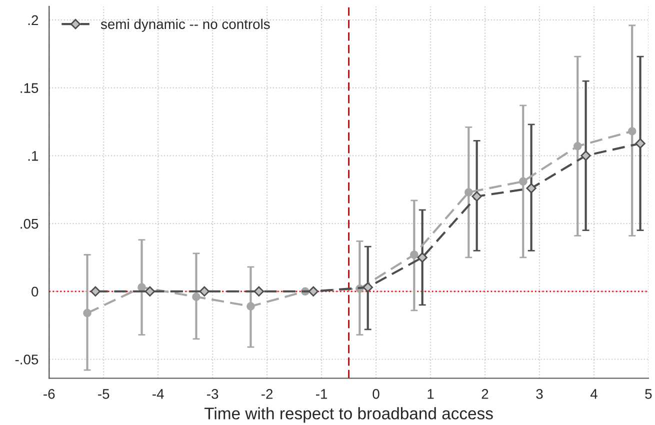  What do you see at coordinates (29, 223) in the screenshot?
I see `y-tick-label: .05` at bounding box center [29, 223].